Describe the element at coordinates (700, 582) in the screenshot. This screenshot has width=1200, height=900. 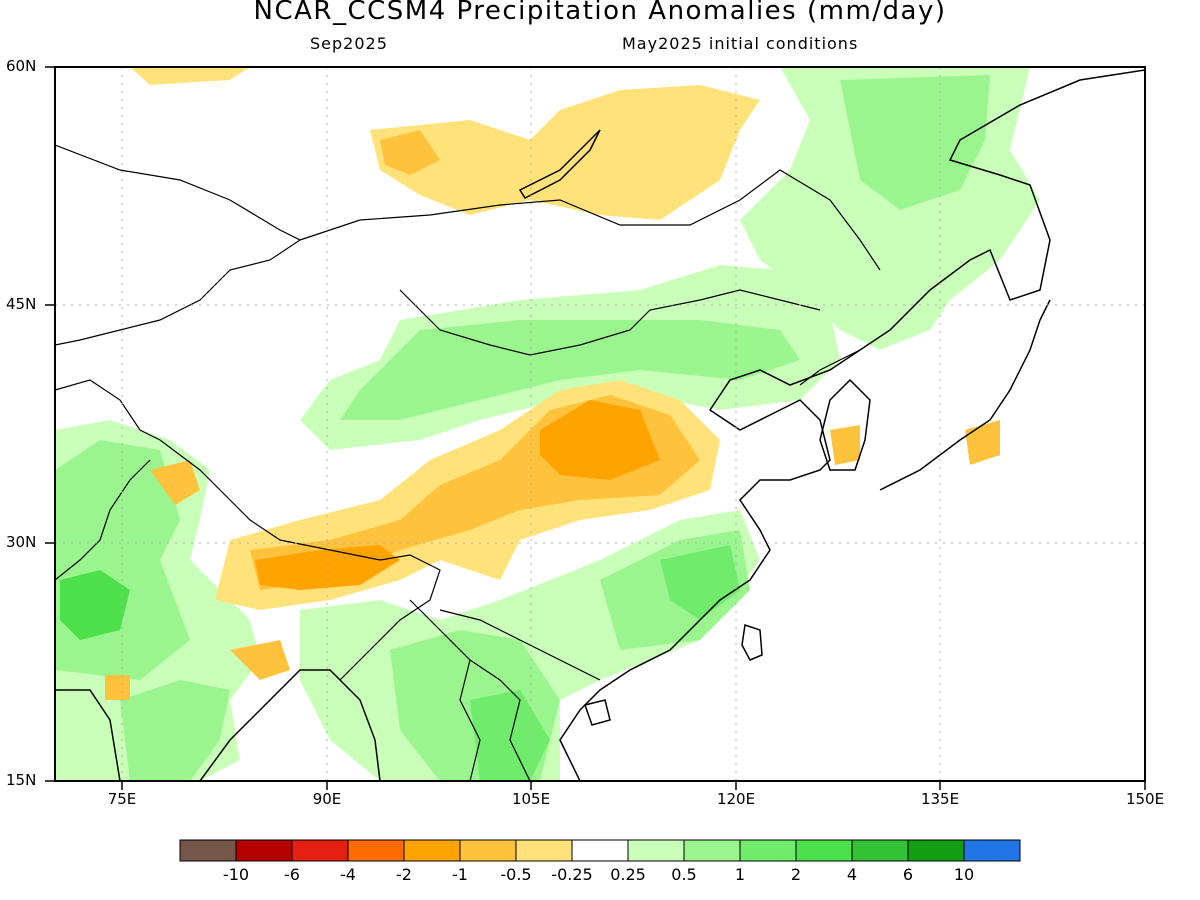
I see `wet-anomaly-south-china-core` at that location.